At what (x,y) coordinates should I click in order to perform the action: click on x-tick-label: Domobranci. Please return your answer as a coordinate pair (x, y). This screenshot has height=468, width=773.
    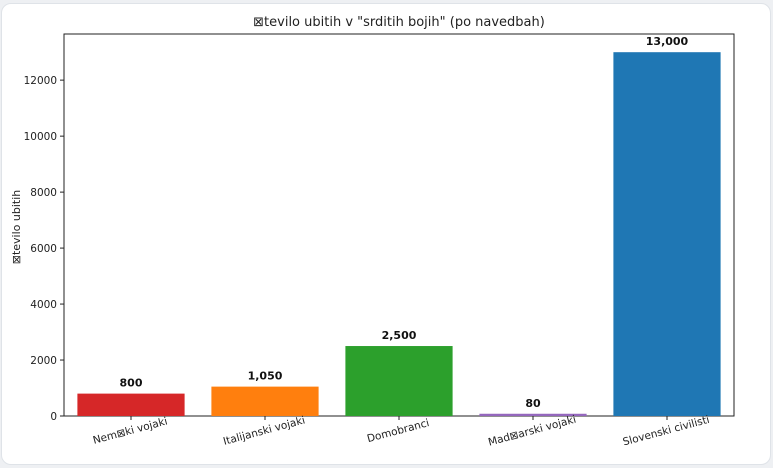
    Looking at the image, I should click on (398, 431).